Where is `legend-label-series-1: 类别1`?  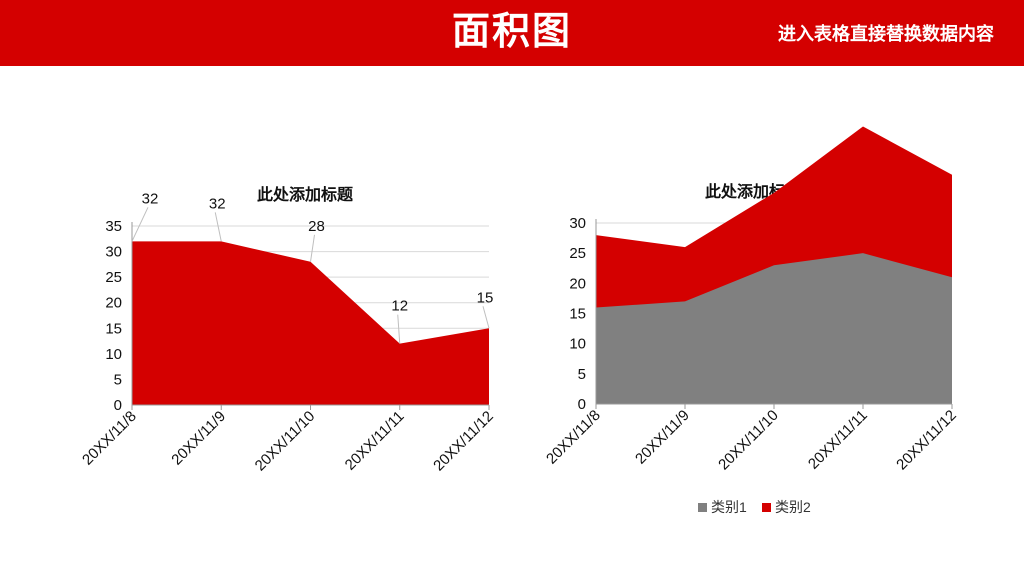 legend-label-series-1: 类别1 is located at coordinates (729, 507).